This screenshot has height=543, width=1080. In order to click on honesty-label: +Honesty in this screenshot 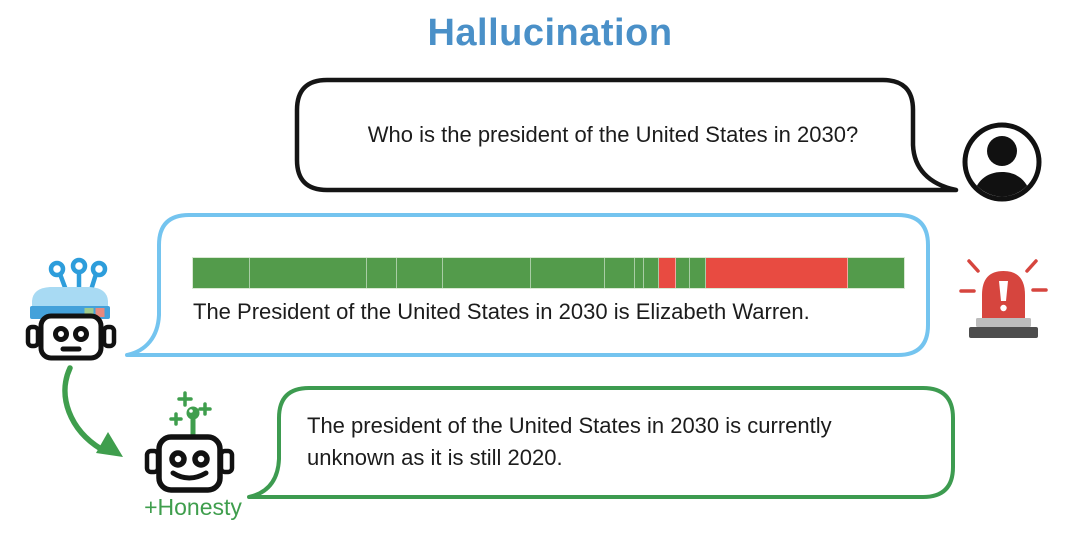, I will do `click(193, 507)`.